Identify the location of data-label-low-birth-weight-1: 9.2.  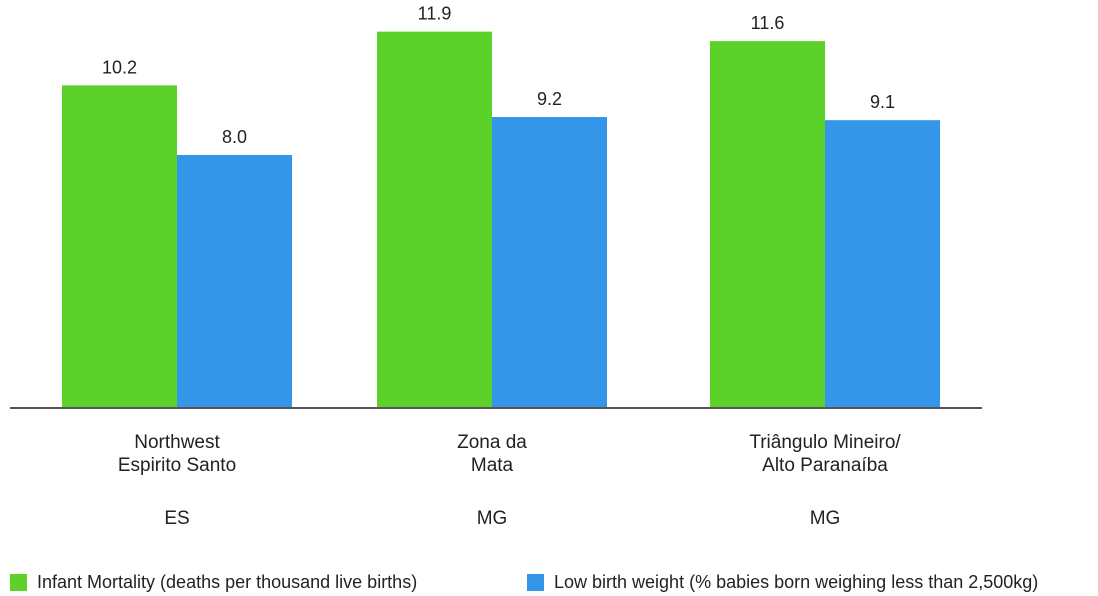
(549, 99).